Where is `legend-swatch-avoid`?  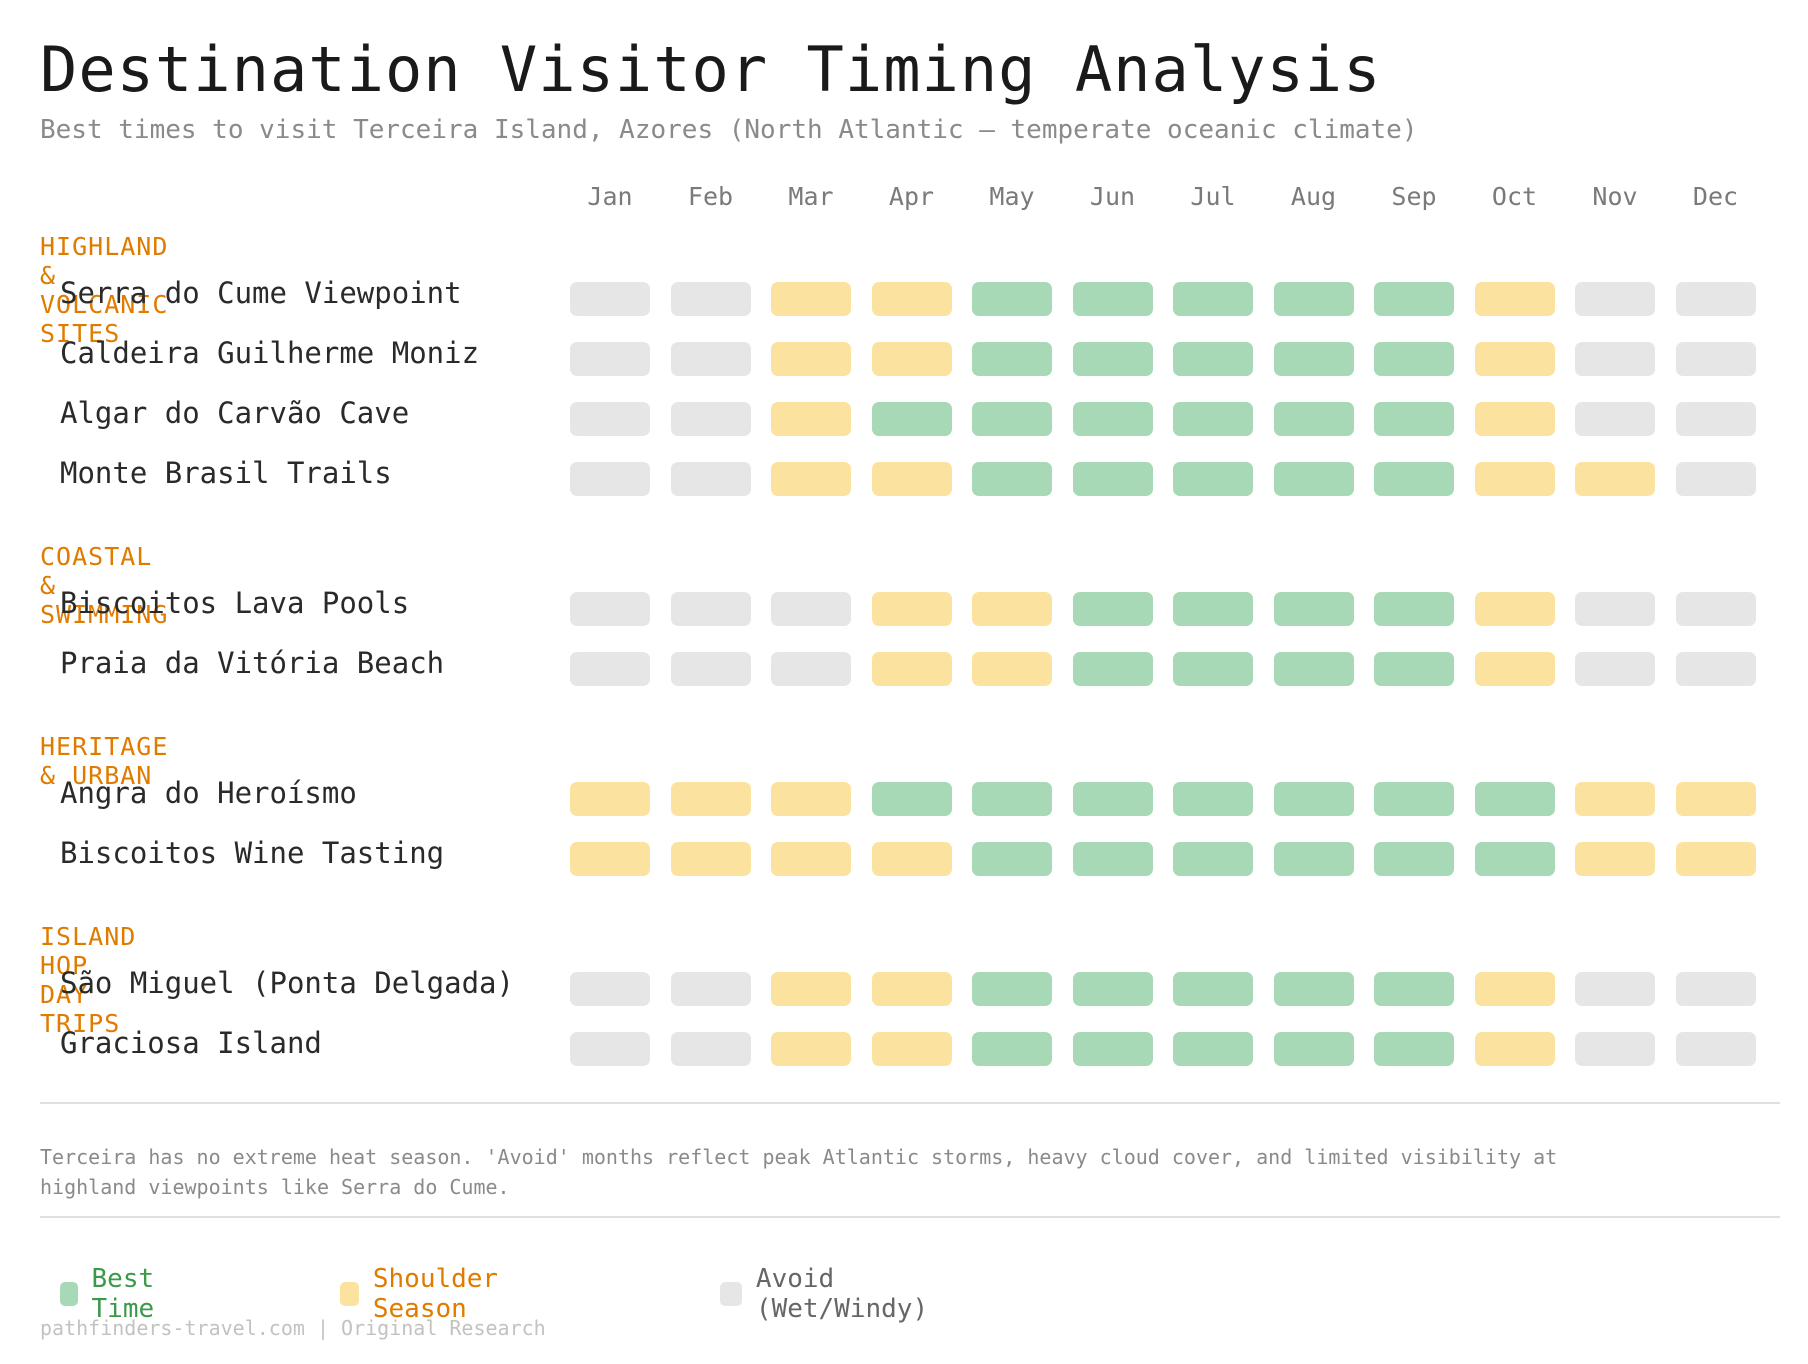
legend-swatch-avoid is located at coordinates (731, 1294).